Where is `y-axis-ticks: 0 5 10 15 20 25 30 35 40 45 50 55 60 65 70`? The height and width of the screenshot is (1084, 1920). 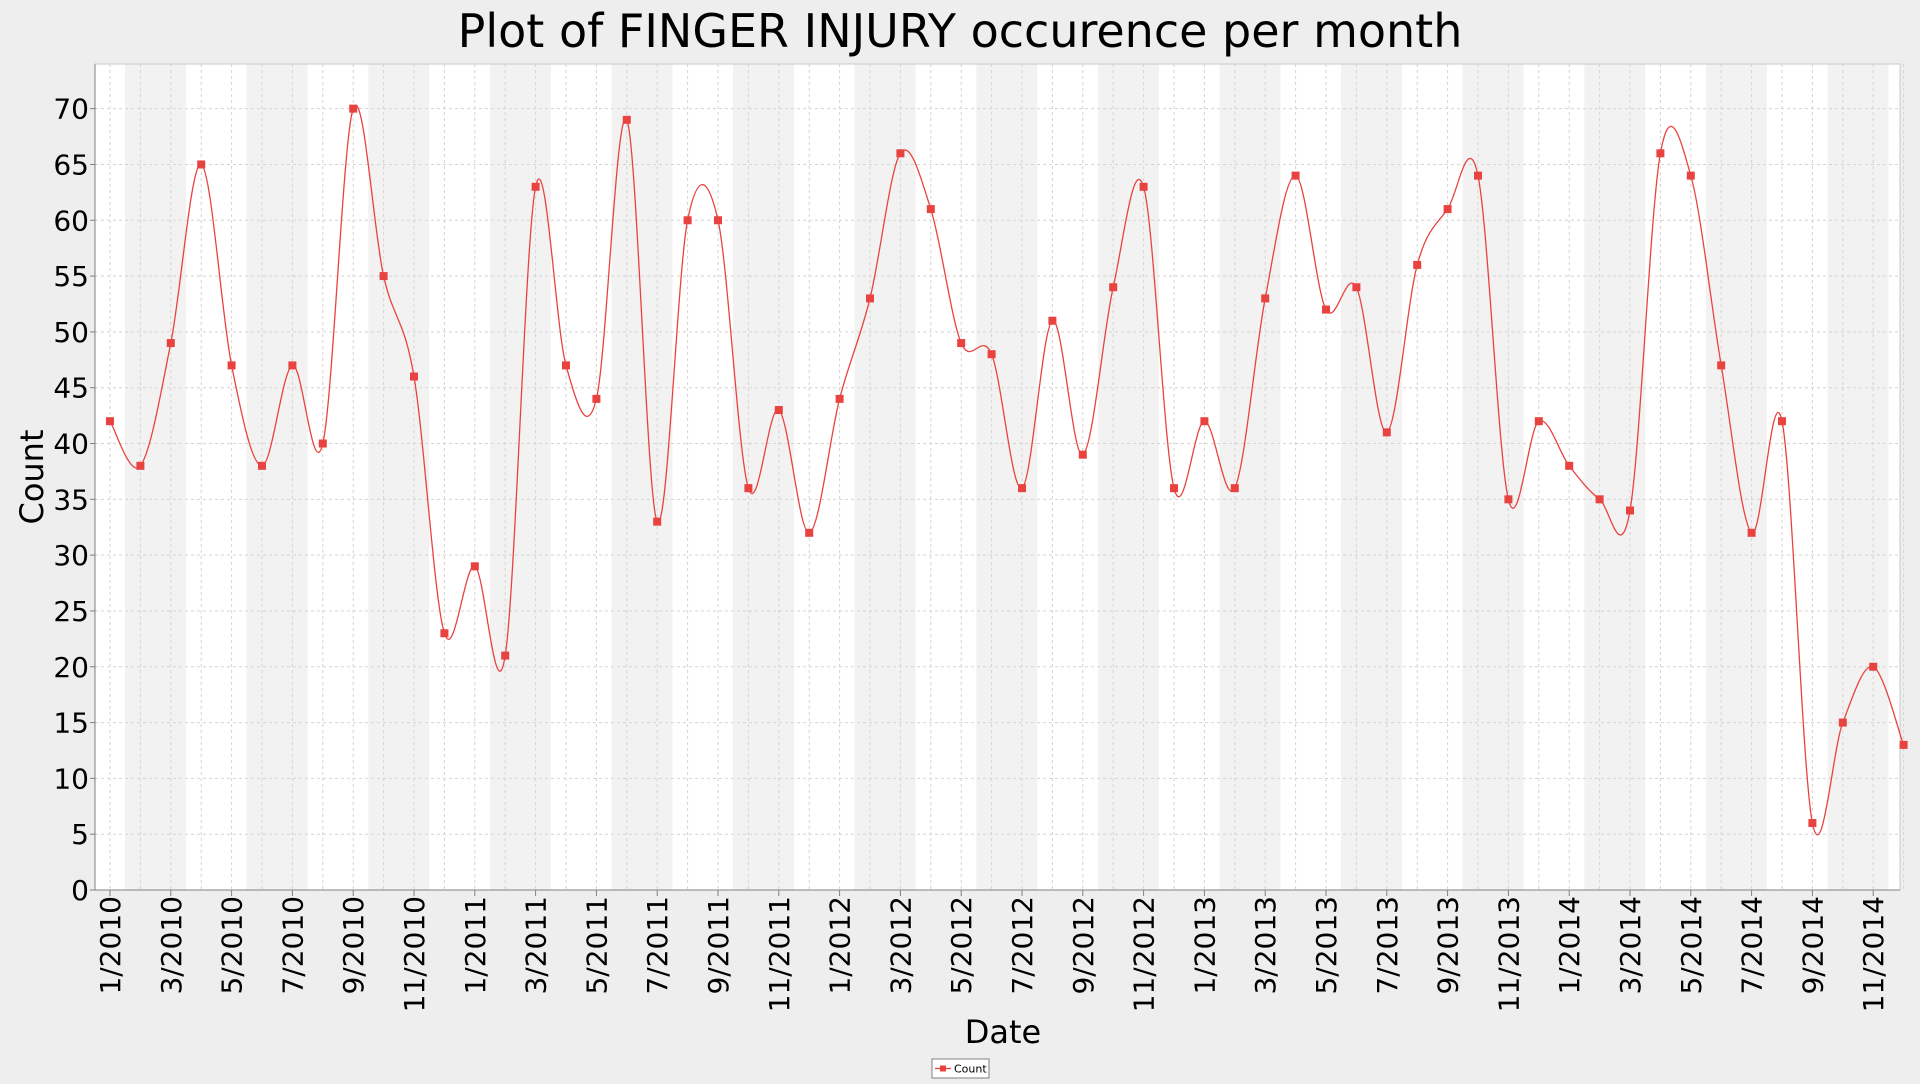
y-axis-ticks: 0 5 10 15 20 25 30 35 40 45 50 55 60 65 70 is located at coordinates (74, 500).